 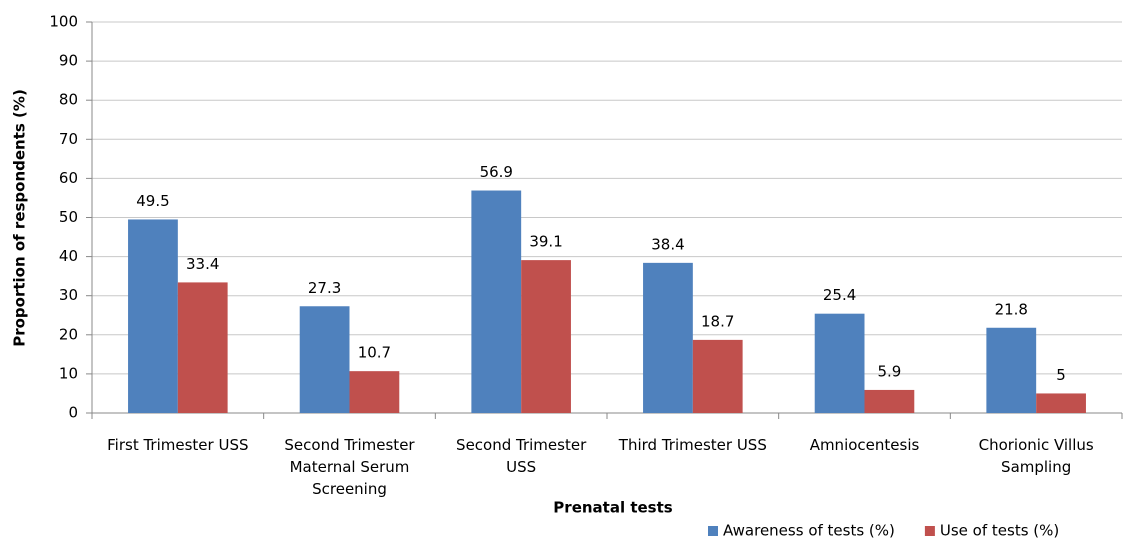 What do you see at coordinates (809, 531) in the screenshot?
I see `legend-label: Awareness of tests (%)` at bounding box center [809, 531].